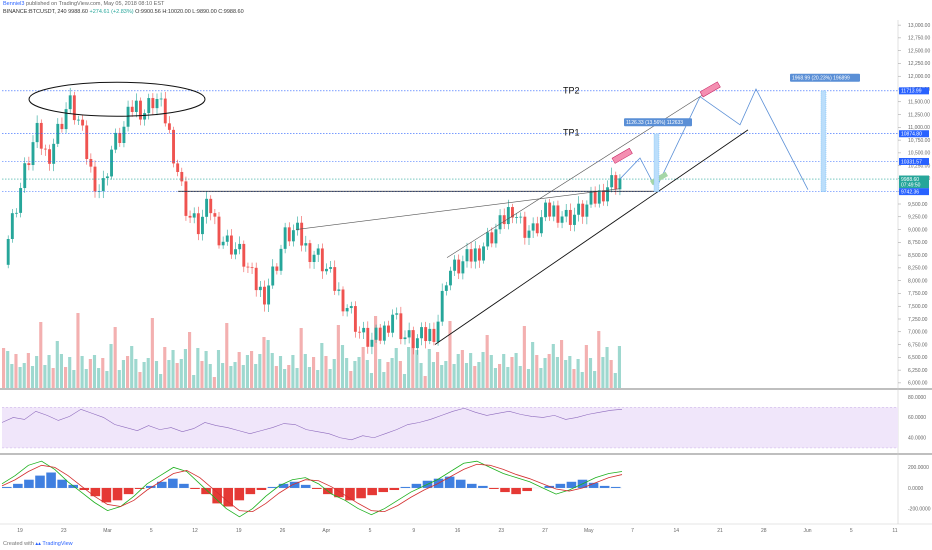 This screenshot has width=932, height=550. Describe the element at coordinates (916, 489) in the screenshot. I see `macd-tick-label: 0.0000` at that location.